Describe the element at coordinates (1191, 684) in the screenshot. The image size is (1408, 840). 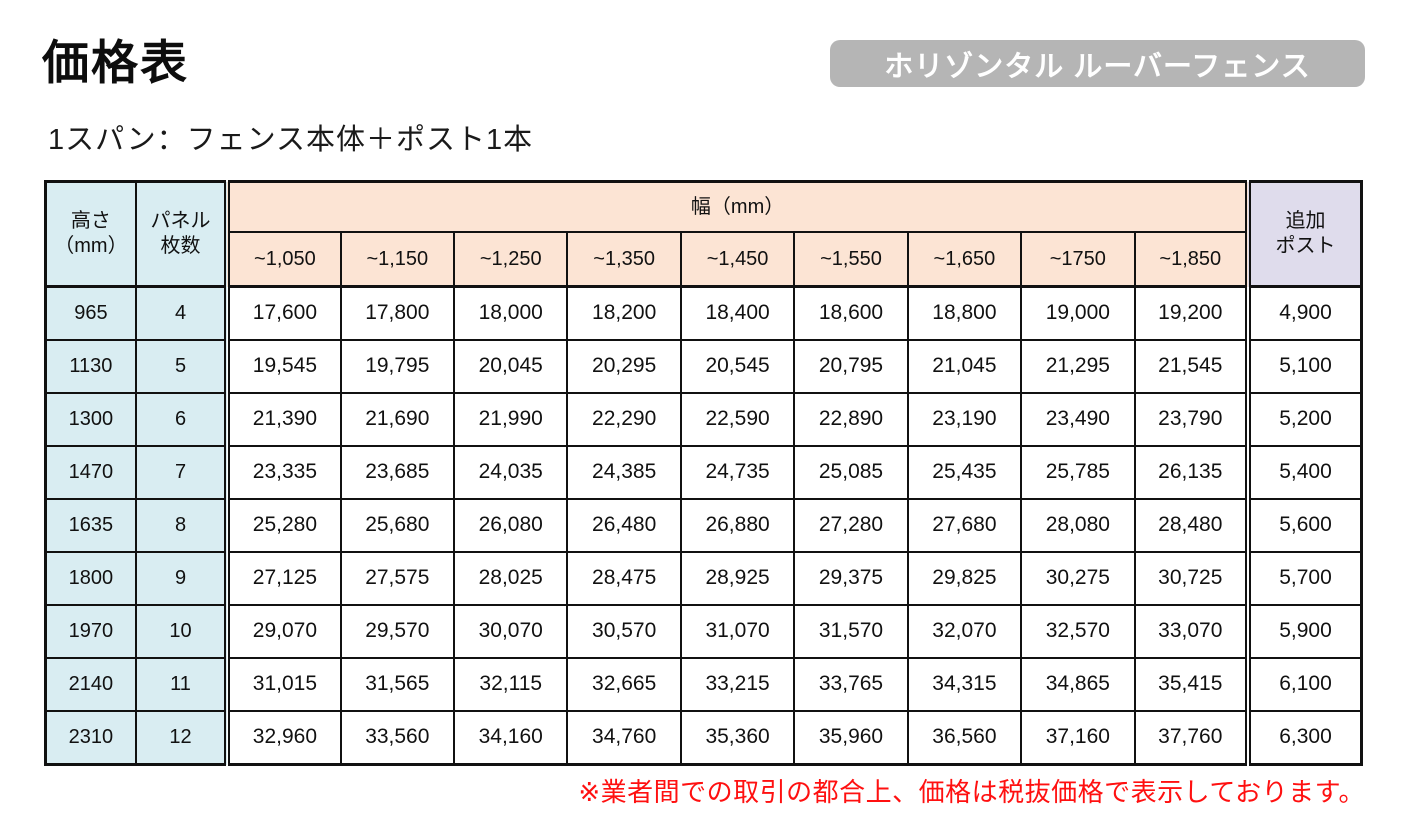
I see `price-cell: 35,415` at that location.